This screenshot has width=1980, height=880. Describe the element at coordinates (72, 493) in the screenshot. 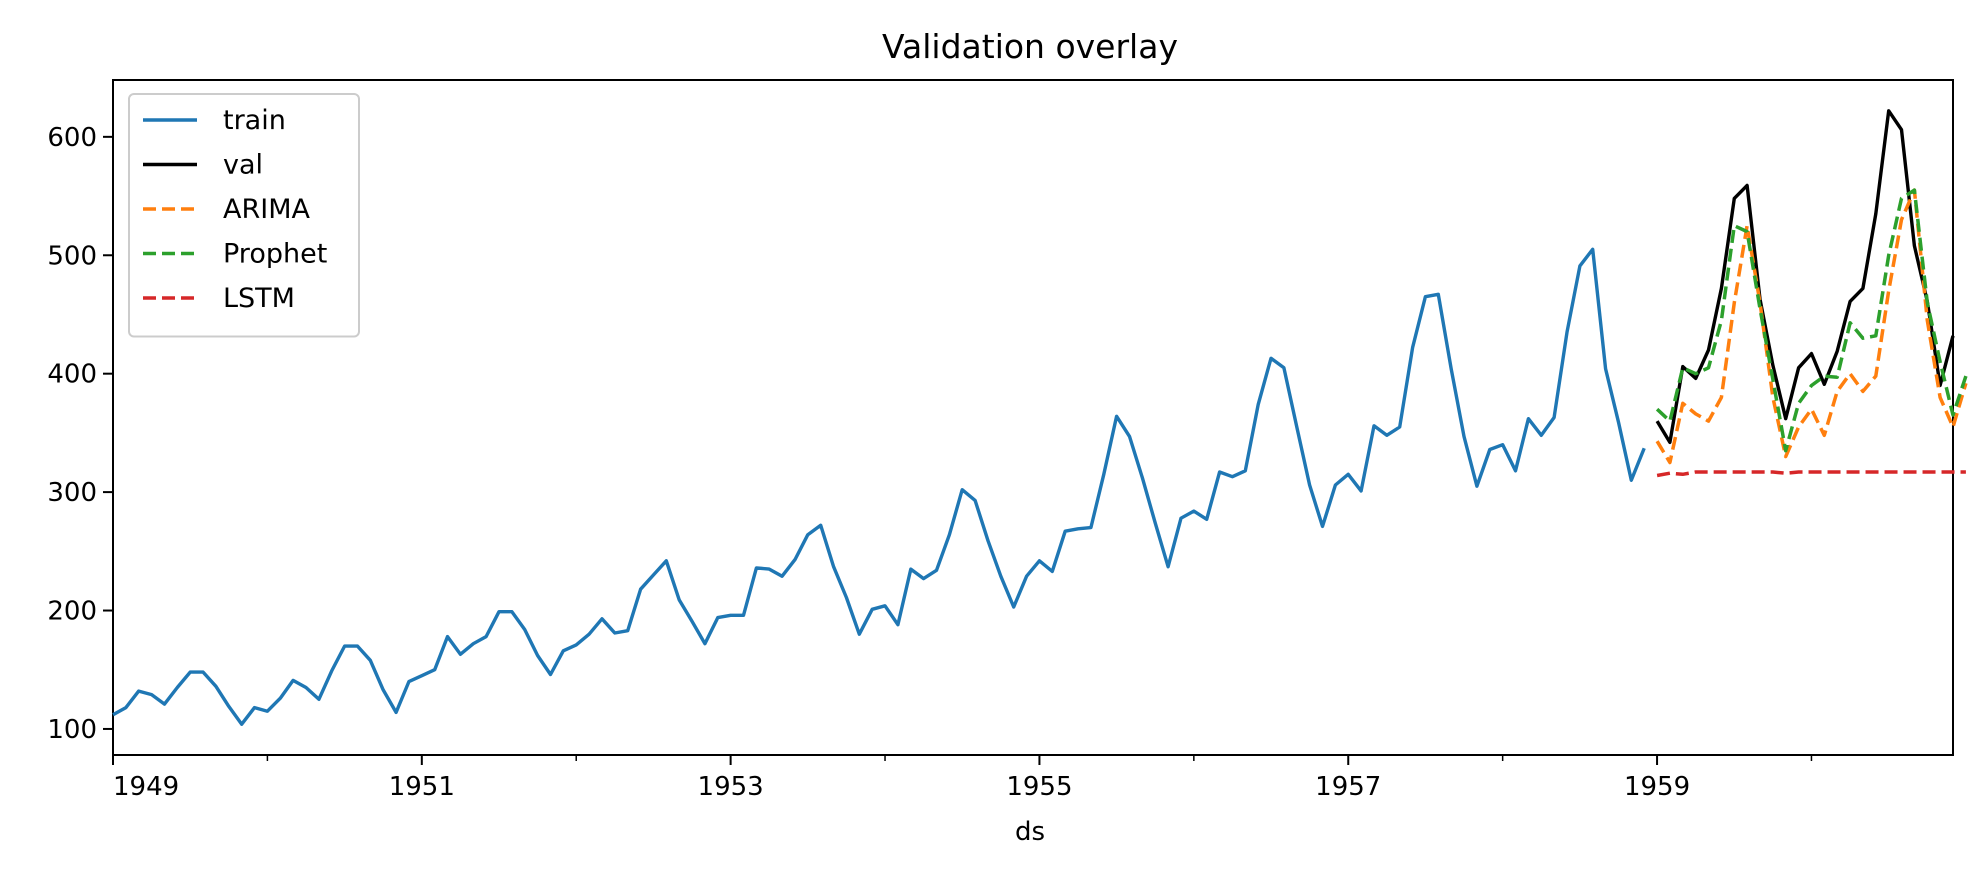

I see `y-tick-label: 300` at that location.